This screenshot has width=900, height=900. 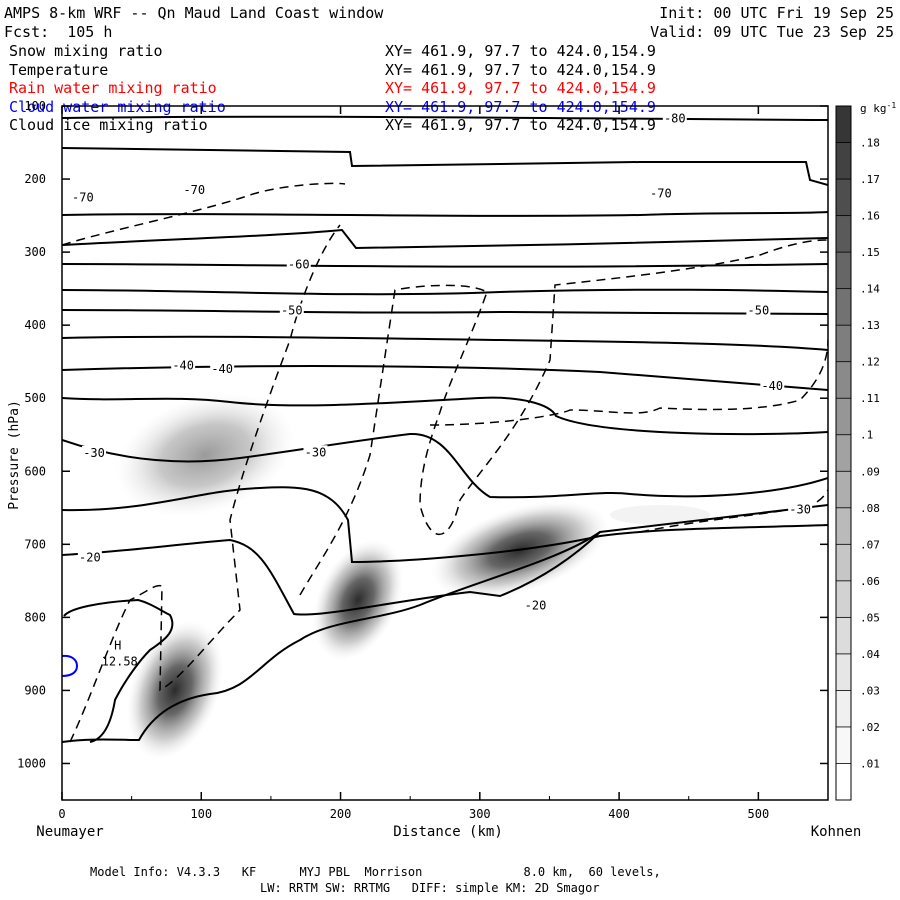 What do you see at coordinates (58, 32) in the screenshot?
I see `forecast-hour: Fcst: 105 h` at bounding box center [58, 32].